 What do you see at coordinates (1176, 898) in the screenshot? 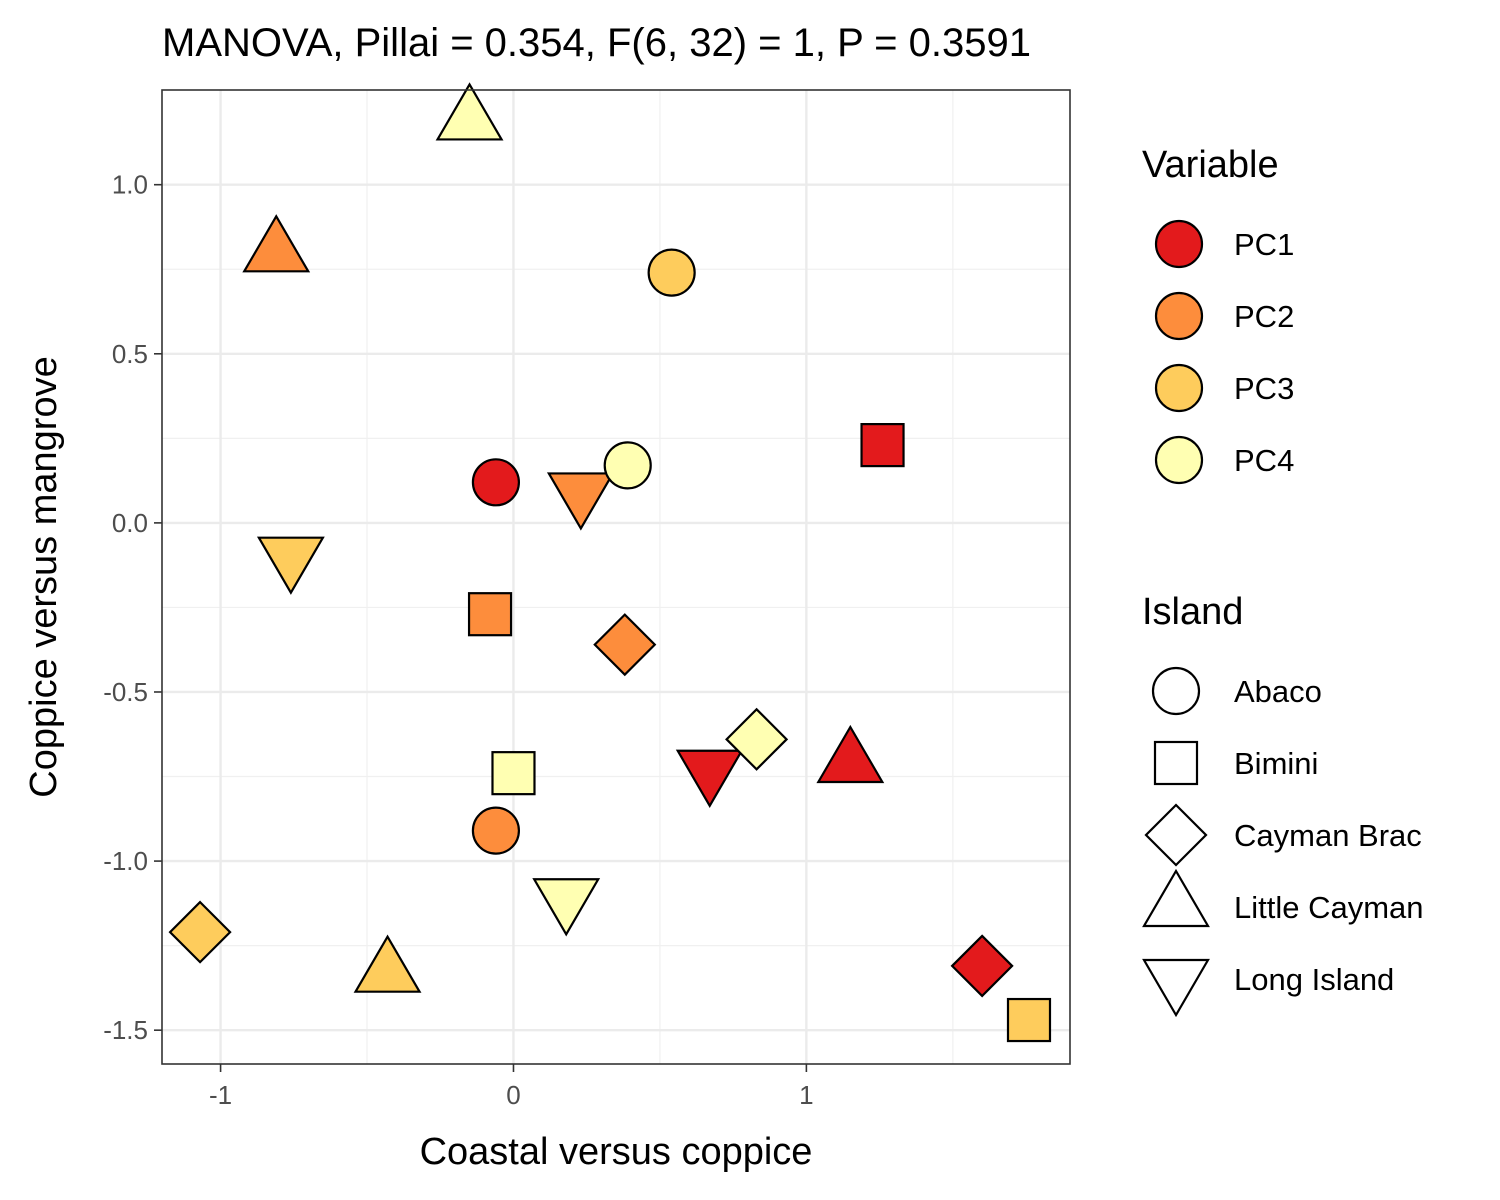
I see `legend-key-little-cayman` at bounding box center [1176, 898].